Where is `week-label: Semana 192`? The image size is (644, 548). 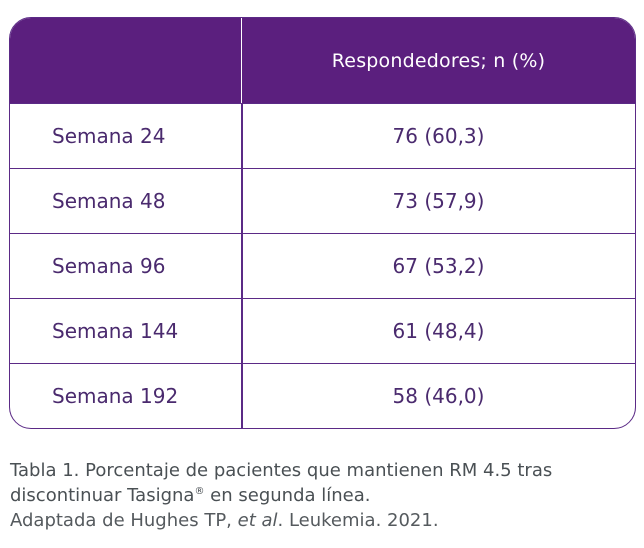 week-label: Semana 192 is located at coordinates (115, 396).